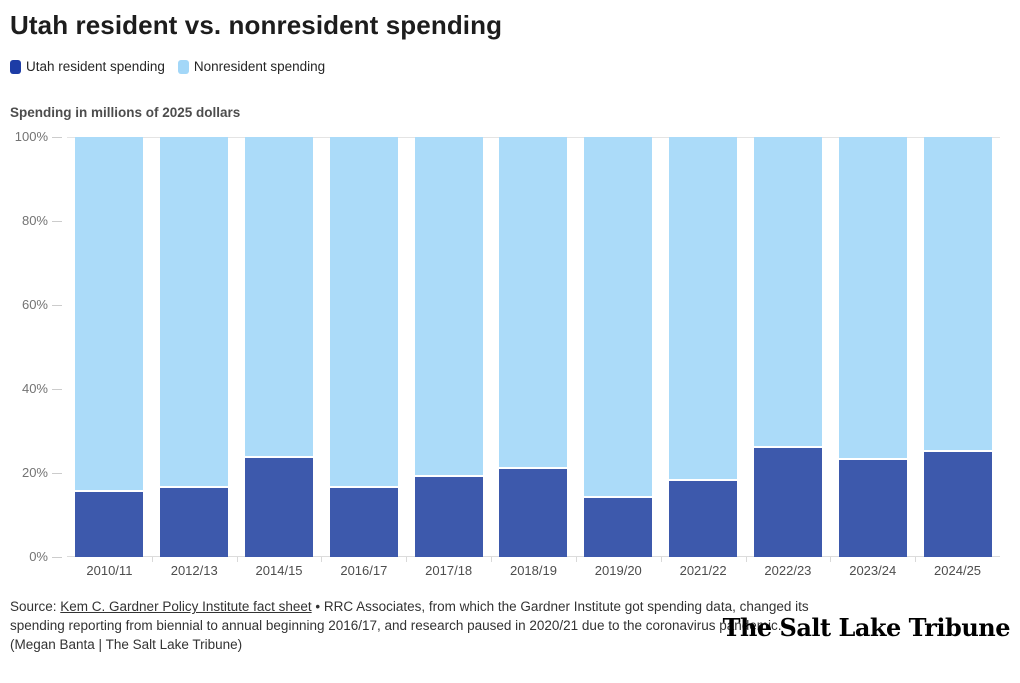  Describe the element at coordinates (38, 556) in the screenshot. I see `y-axis-label: 0%` at that location.